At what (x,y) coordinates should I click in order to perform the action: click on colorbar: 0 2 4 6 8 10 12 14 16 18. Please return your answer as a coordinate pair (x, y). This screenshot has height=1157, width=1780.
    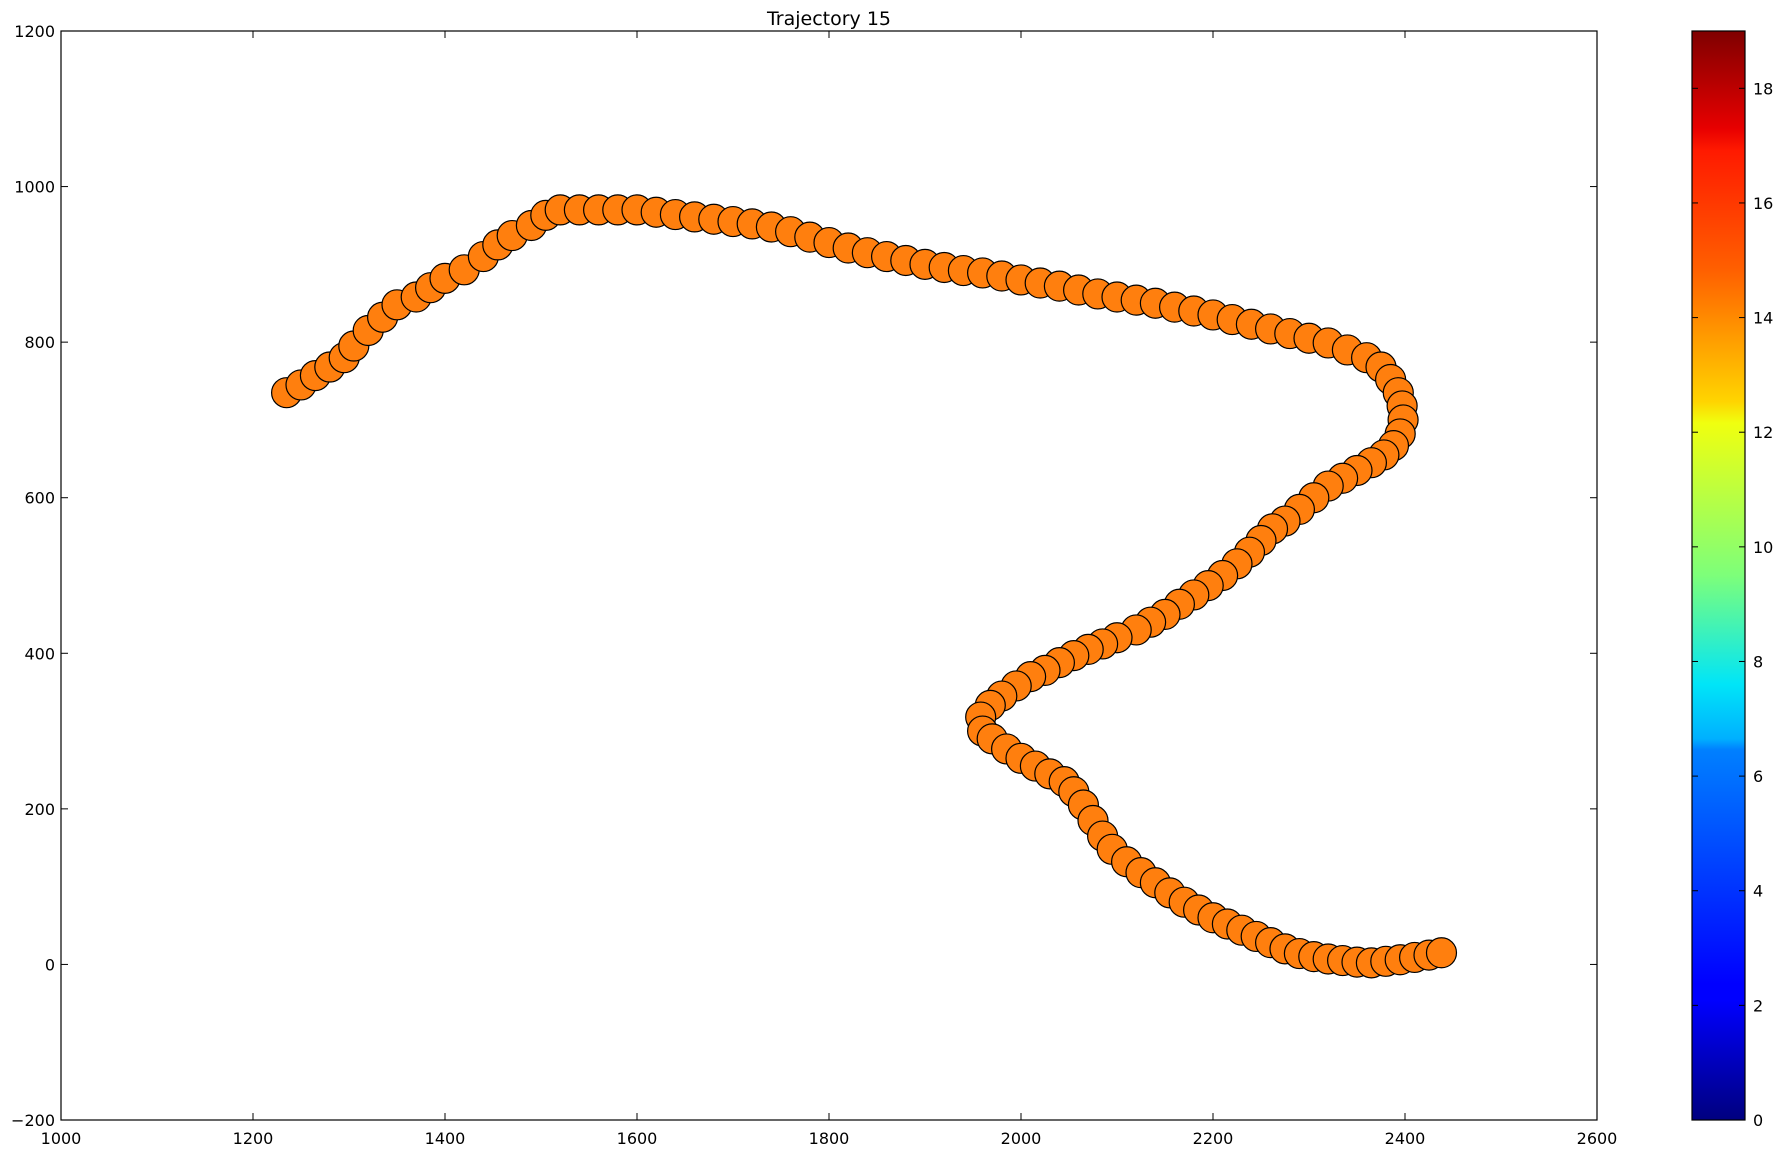
    Looking at the image, I should click on (1732, 580).